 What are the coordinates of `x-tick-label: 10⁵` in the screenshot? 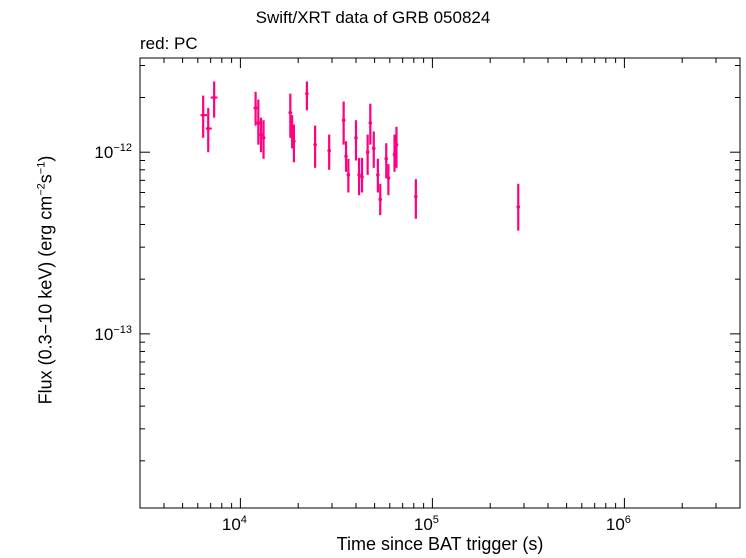 It's located at (426, 524).